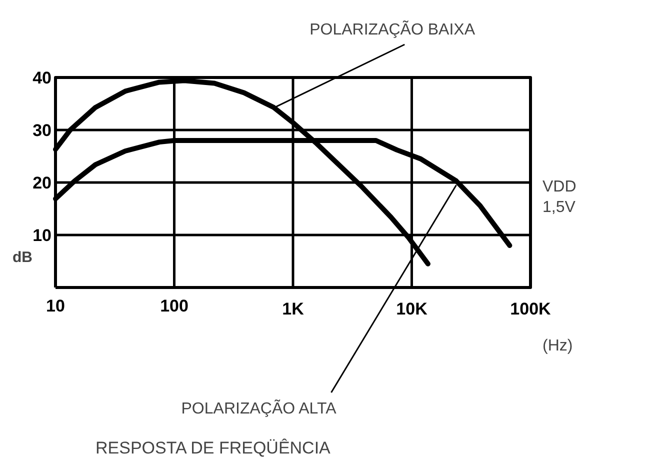  Describe the element at coordinates (42, 78) in the screenshot. I see `y-tick-label: 40` at that location.